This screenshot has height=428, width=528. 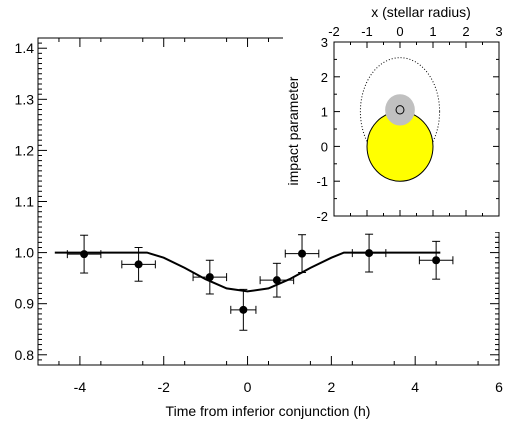 What do you see at coordinates (25, 150) in the screenshot?
I see `main-y-tick-label: 1.2` at bounding box center [25, 150].